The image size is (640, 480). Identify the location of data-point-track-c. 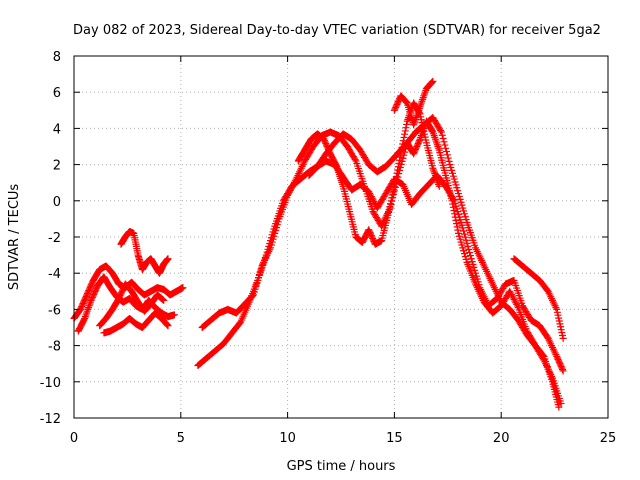
(164, 300).